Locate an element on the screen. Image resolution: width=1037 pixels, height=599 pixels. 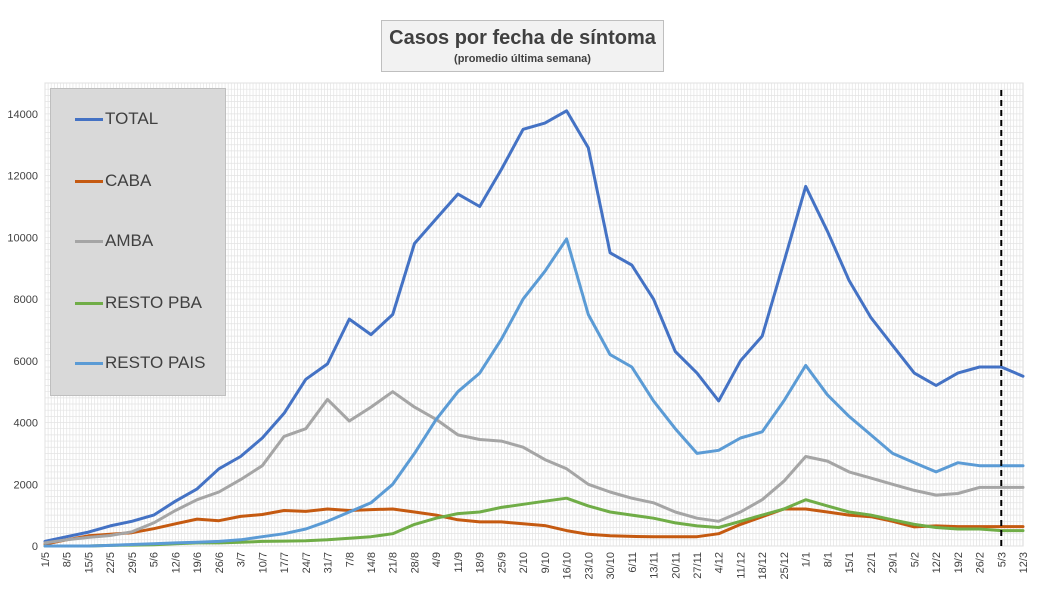
legend-item-resto-pais: RESTO PAIS is located at coordinates (140, 363).